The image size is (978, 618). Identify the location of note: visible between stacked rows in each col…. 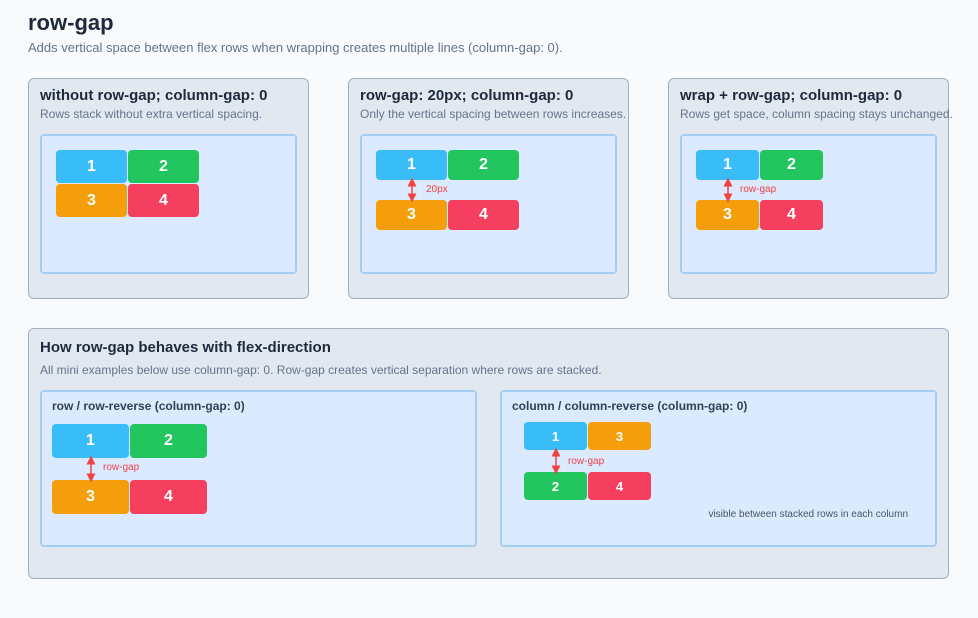
(808, 514).